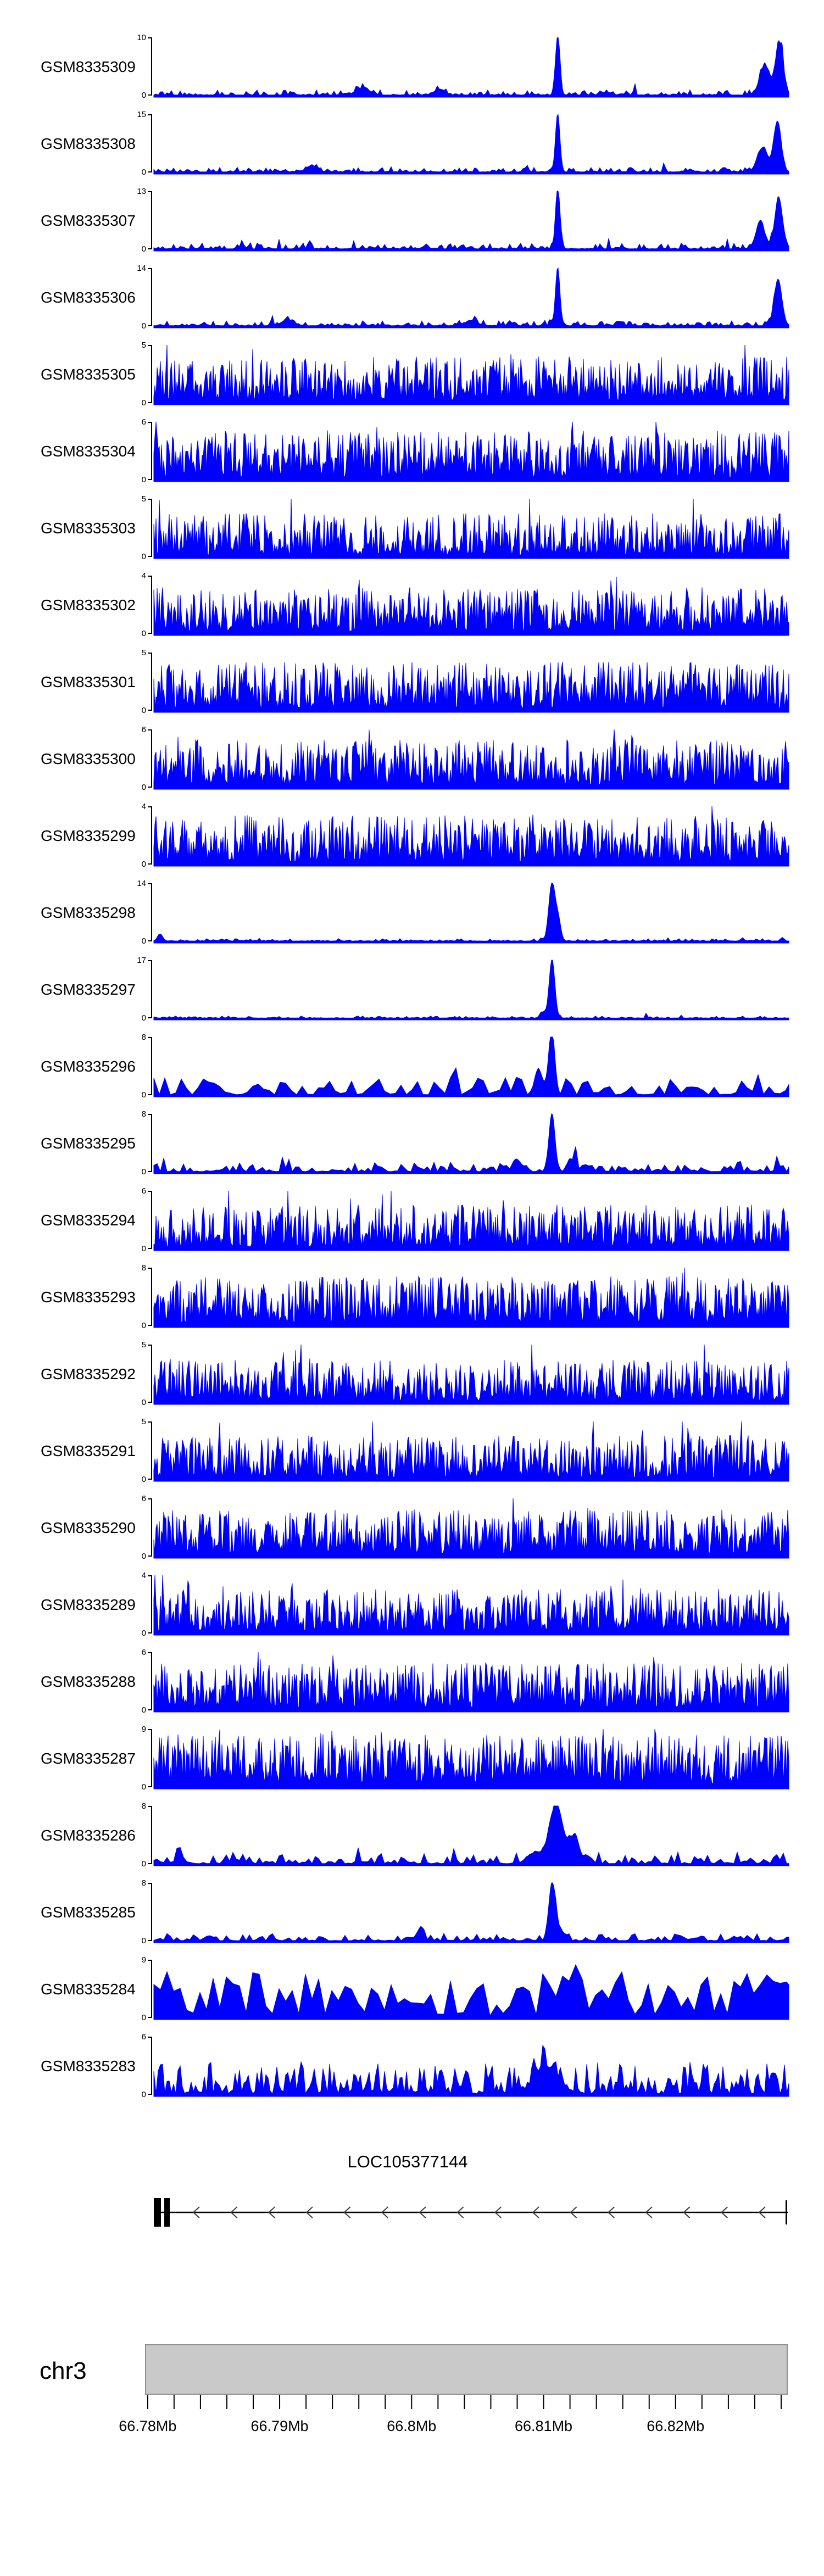 The height and width of the screenshot is (2576, 824). Describe the element at coordinates (89, 143) in the screenshot. I see `track-label: GSM8335308` at that location.